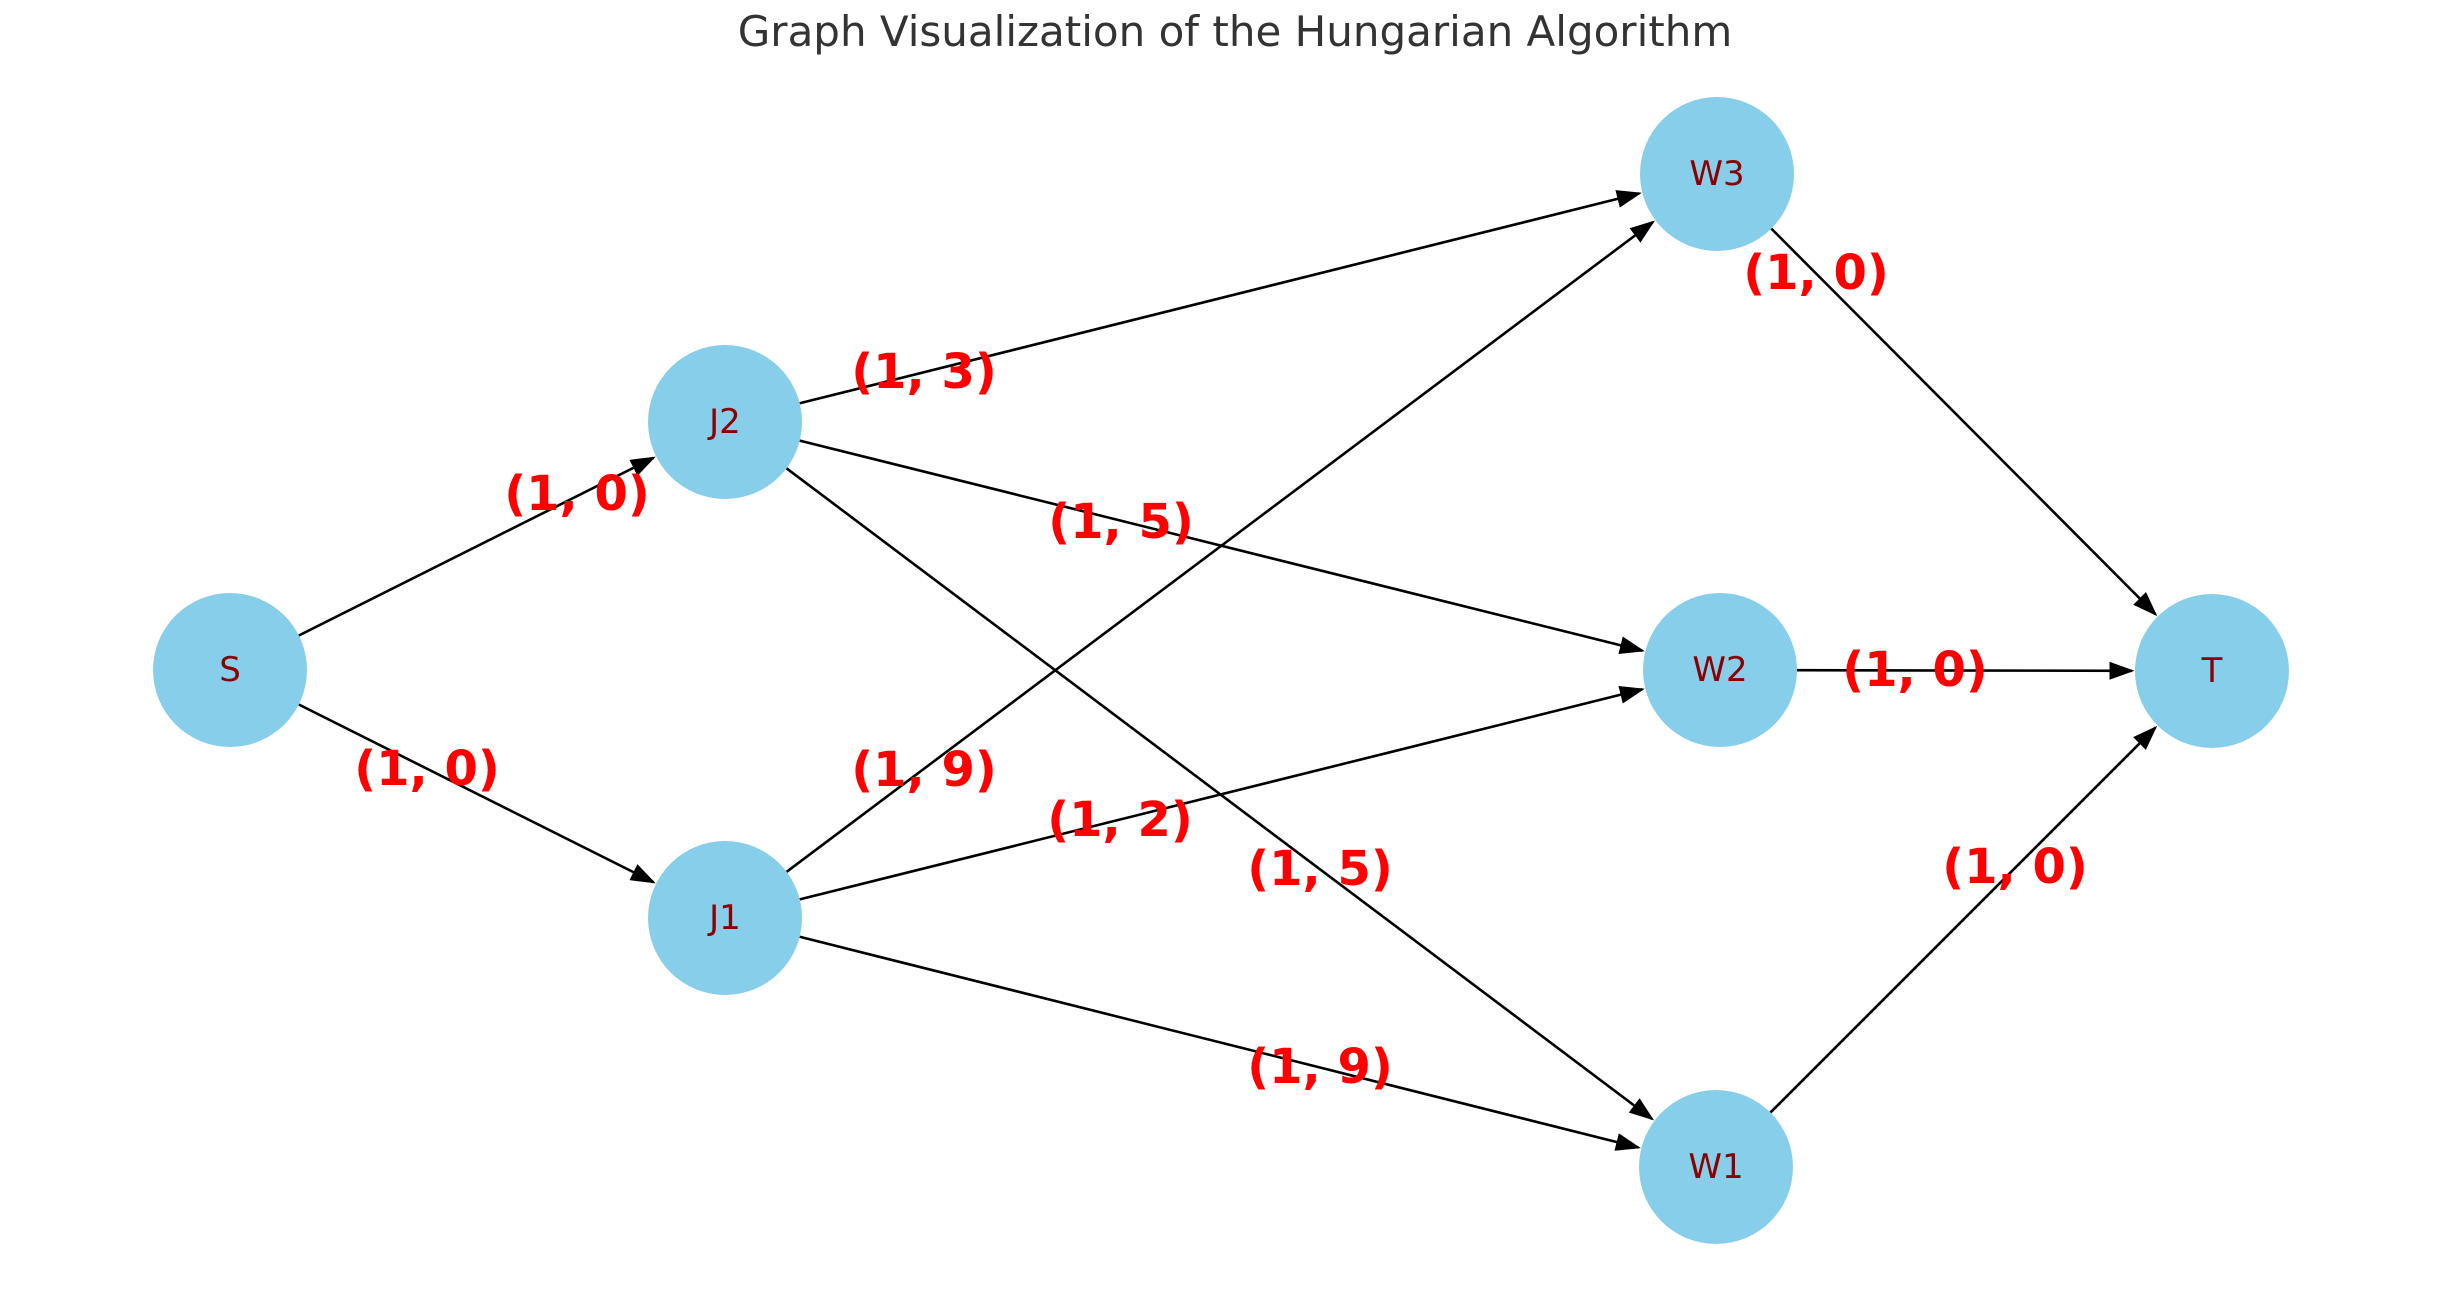 This screenshot has width=2440, height=1290. I want to click on node-label-T: T, so click(2212, 671).